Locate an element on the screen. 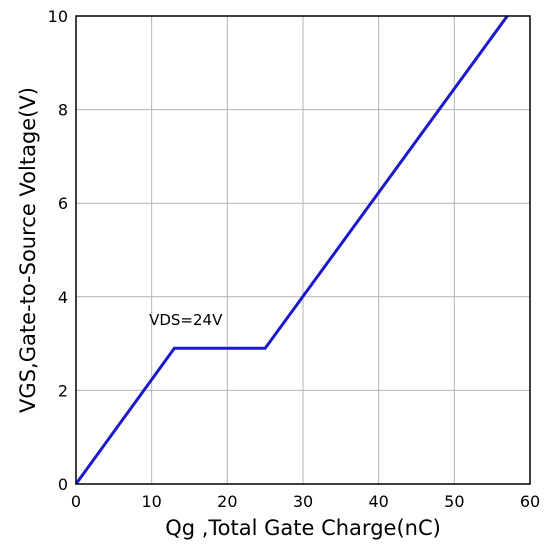 Image resolution: width=551 pixels, height=545 pixels. vds-annotation: VDS=24V is located at coordinates (186, 320).